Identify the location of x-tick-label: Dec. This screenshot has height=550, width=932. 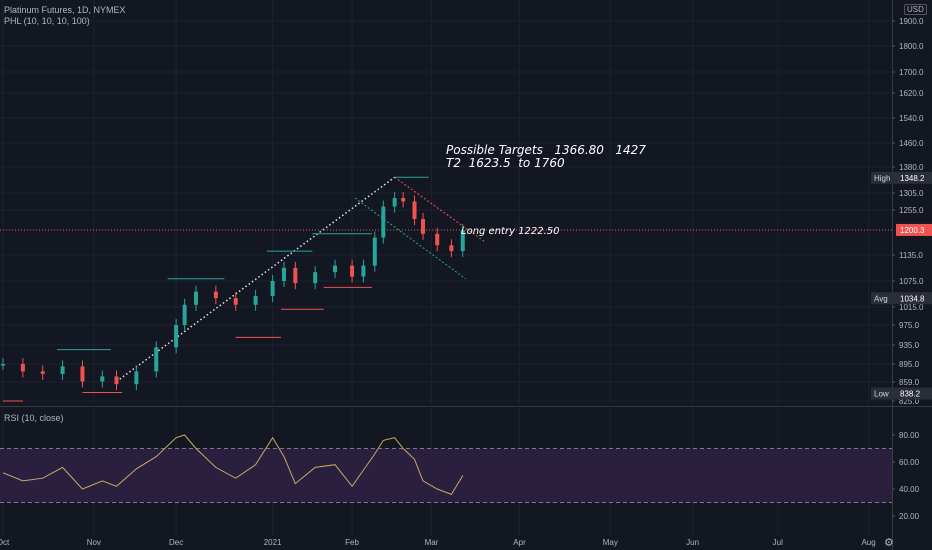
(176, 542).